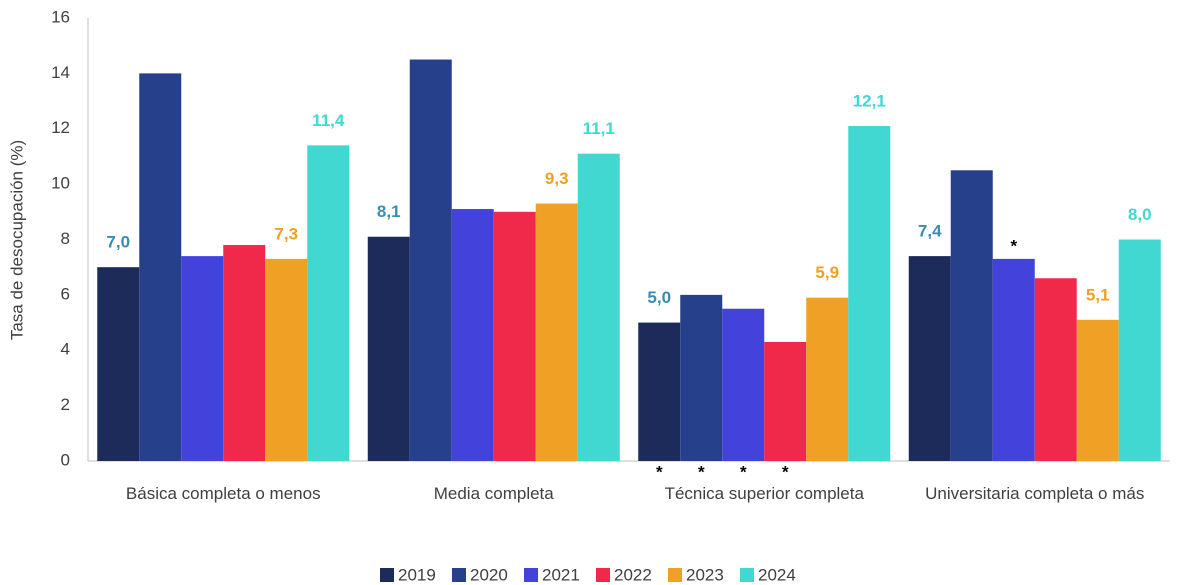  Describe the element at coordinates (633, 574) in the screenshot. I see `legend-label: 2022` at that location.